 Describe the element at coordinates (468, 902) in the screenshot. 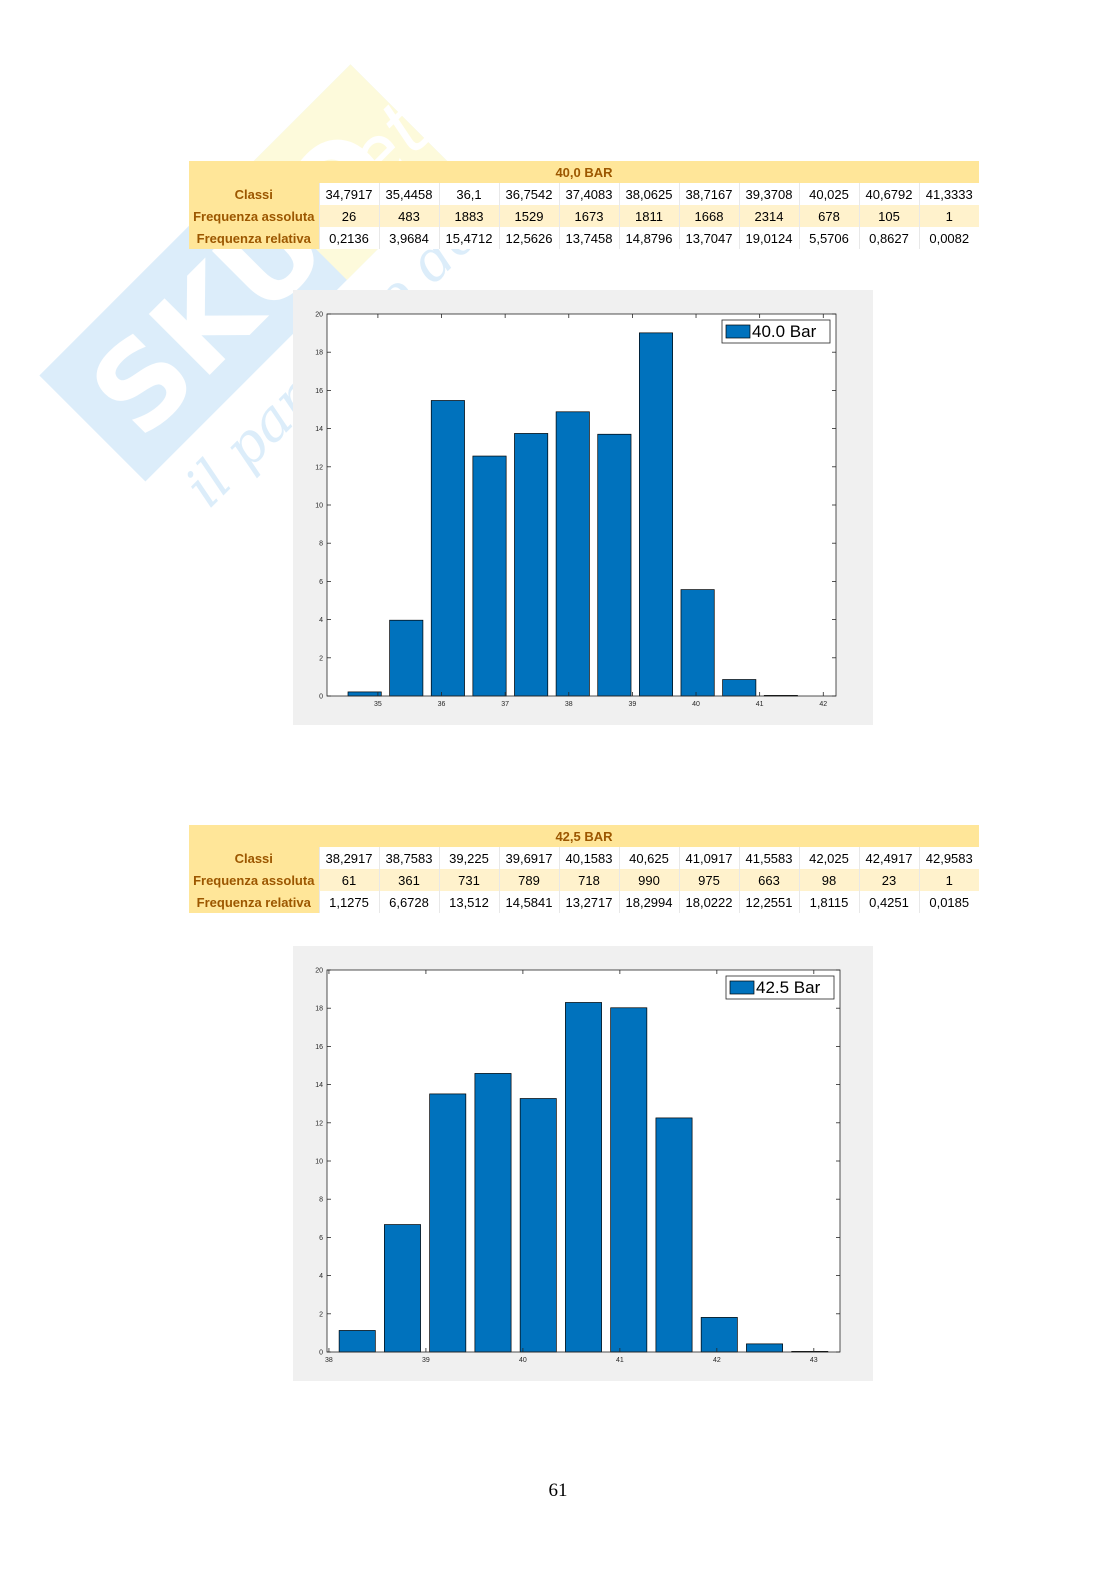

I see `table-cell: 13,512` at that location.